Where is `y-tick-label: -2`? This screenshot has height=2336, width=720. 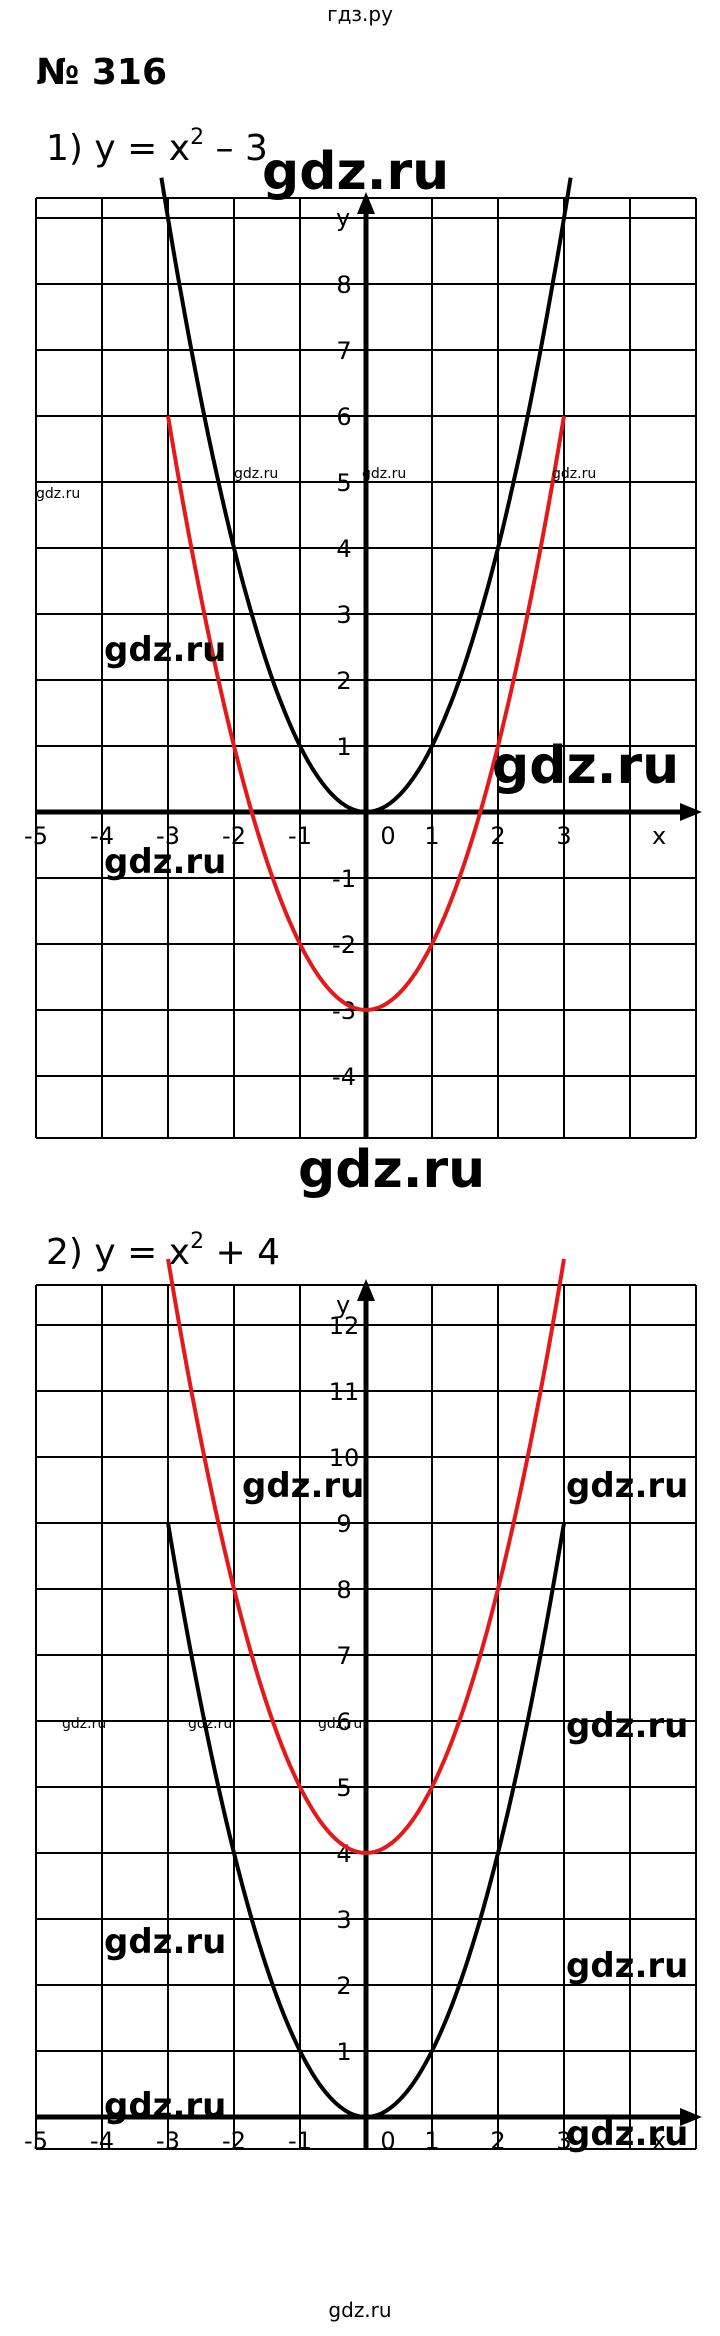 y-tick-label: -2 is located at coordinates (344, 945).